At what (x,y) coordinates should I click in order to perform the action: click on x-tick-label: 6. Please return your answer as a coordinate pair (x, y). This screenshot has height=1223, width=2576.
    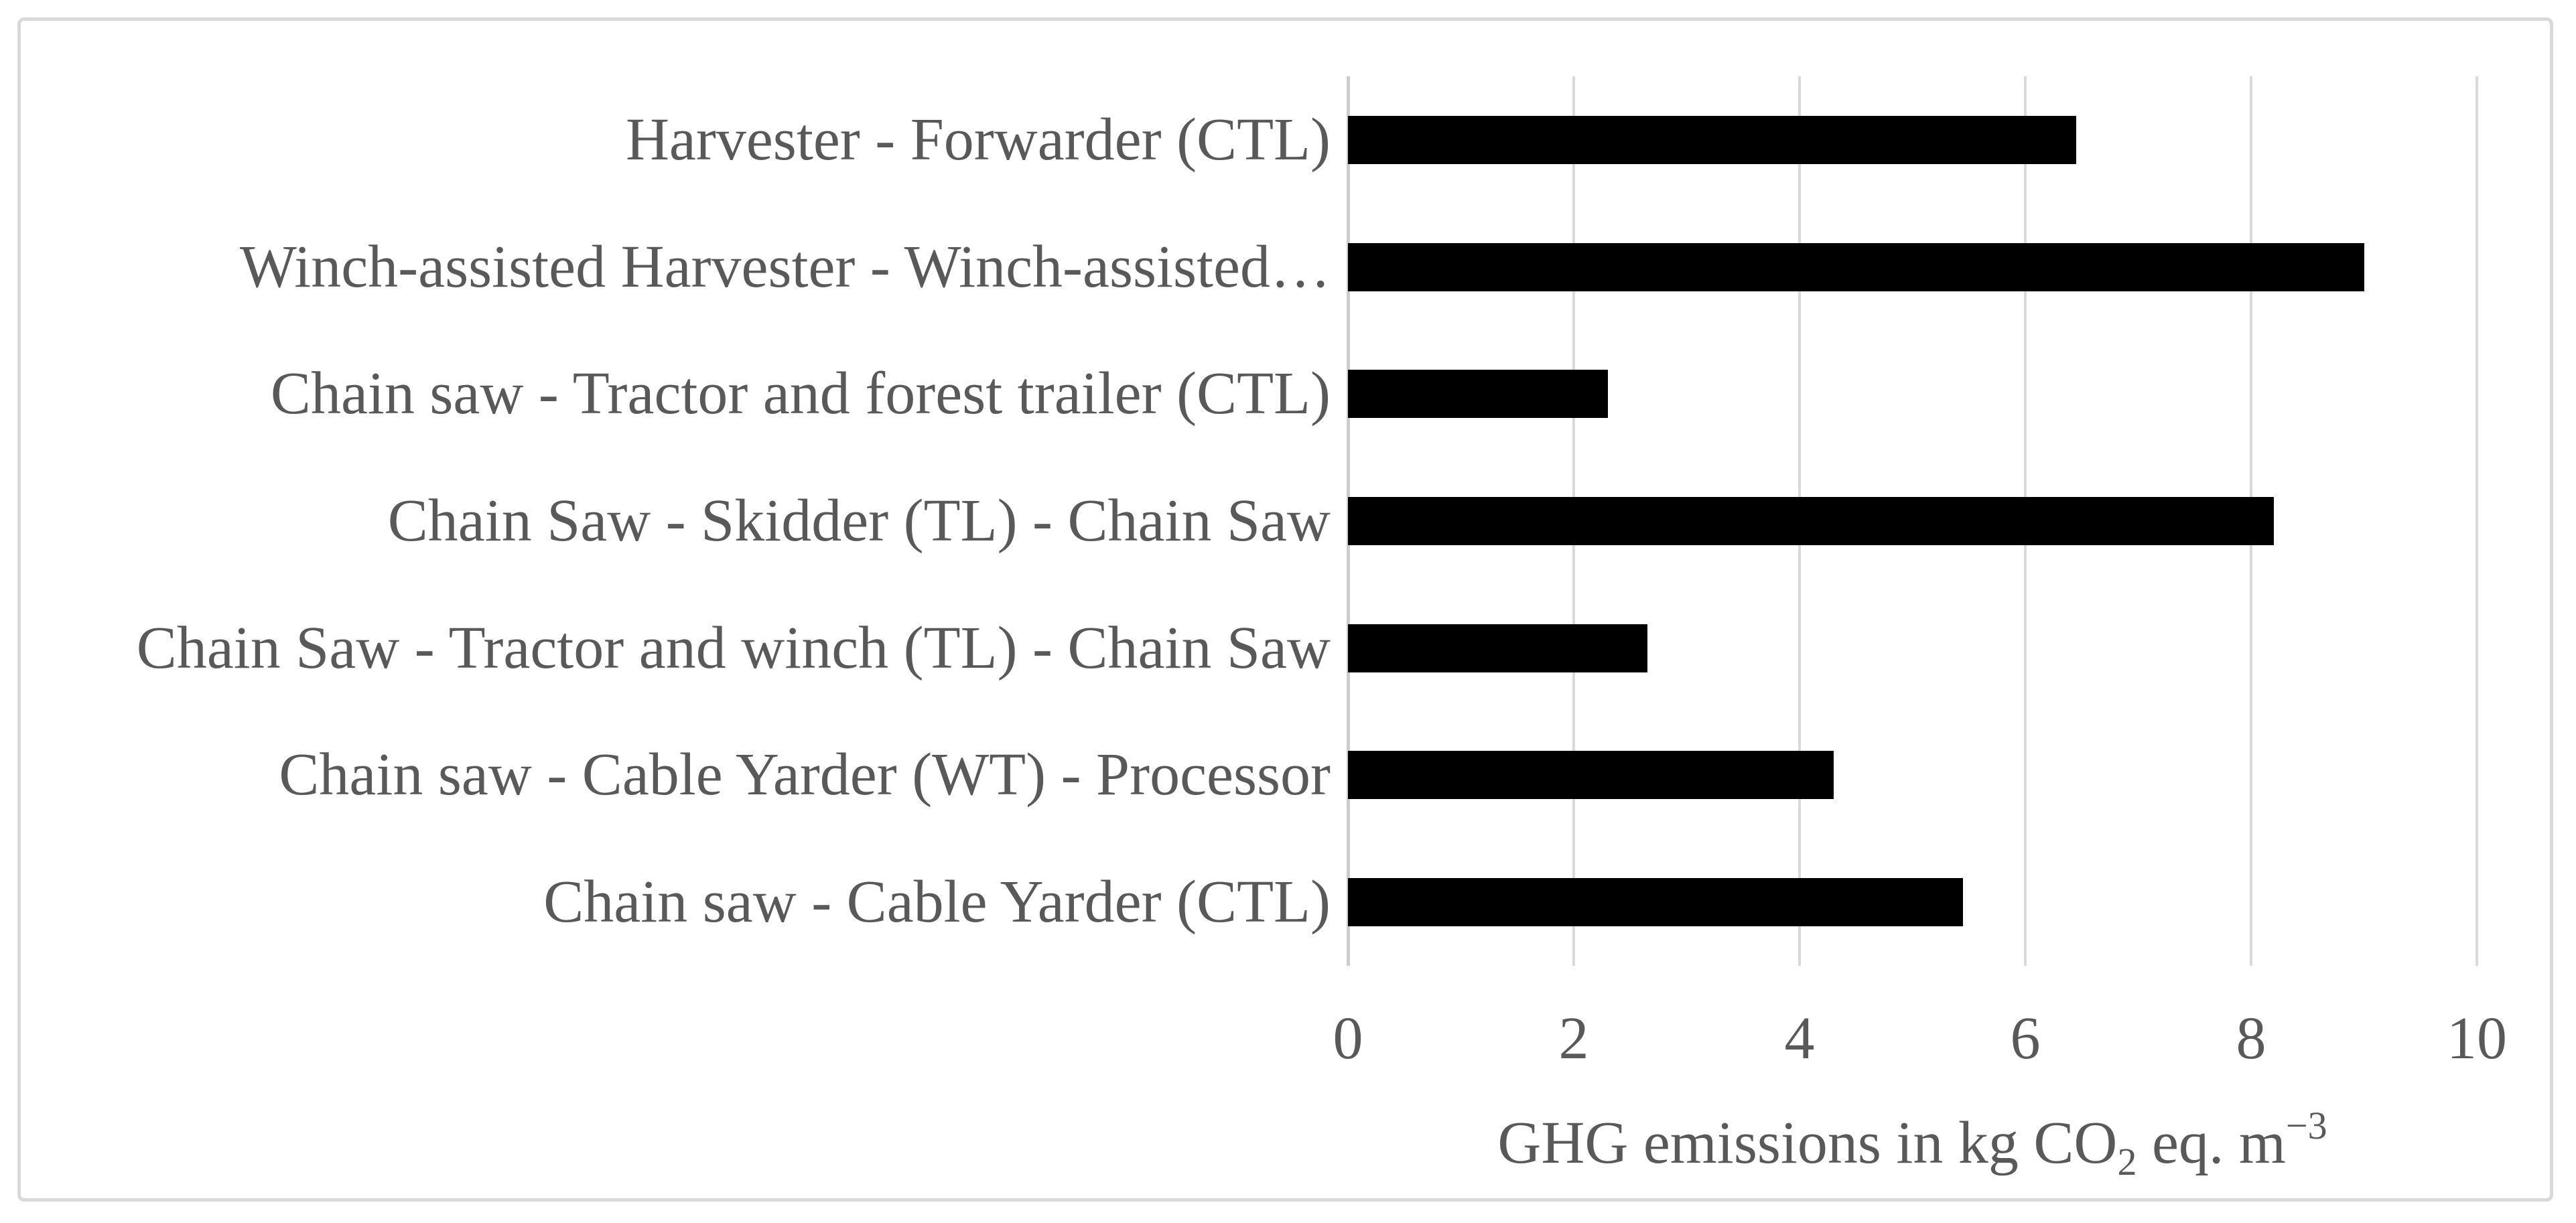
    Looking at the image, I should click on (2025, 1038).